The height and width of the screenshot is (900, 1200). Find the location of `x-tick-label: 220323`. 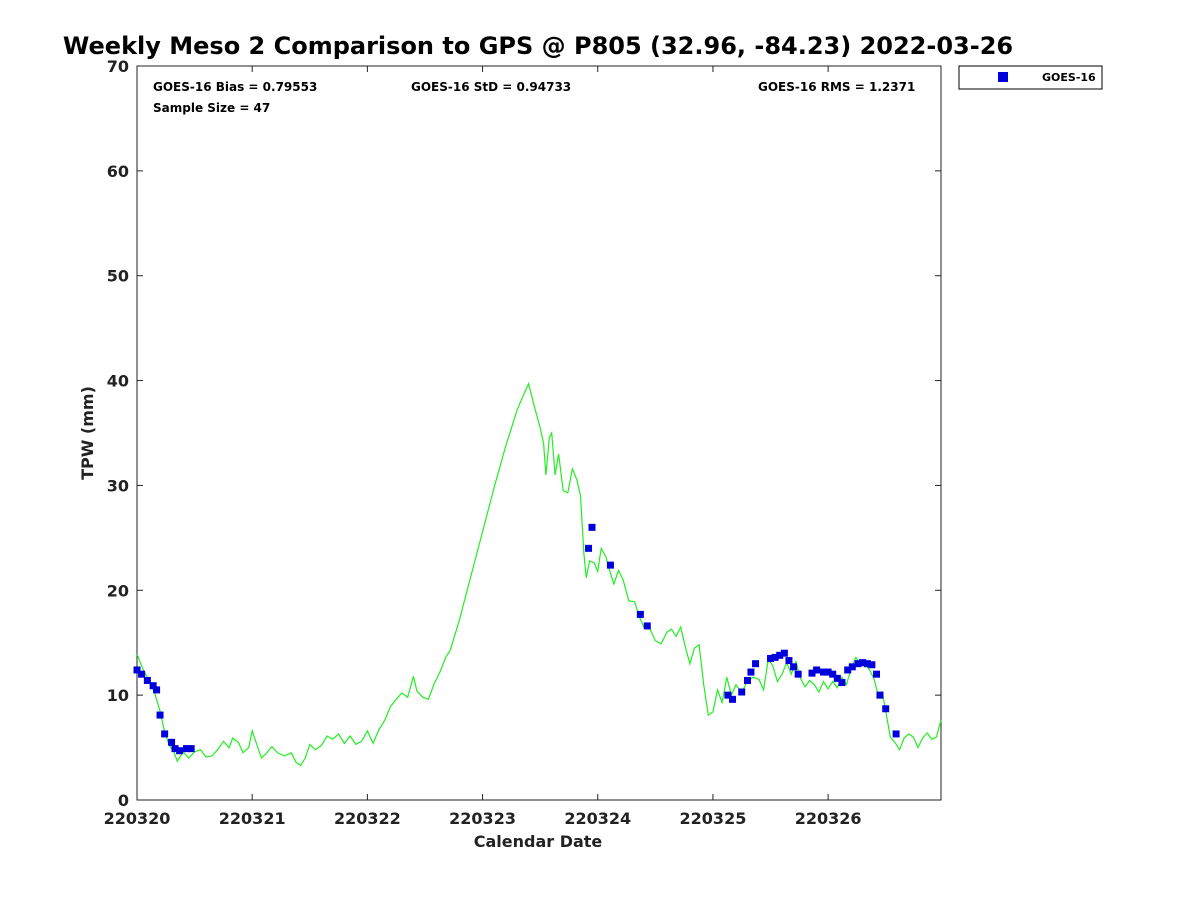

x-tick-label: 220323 is located at coordinates (482, 818).